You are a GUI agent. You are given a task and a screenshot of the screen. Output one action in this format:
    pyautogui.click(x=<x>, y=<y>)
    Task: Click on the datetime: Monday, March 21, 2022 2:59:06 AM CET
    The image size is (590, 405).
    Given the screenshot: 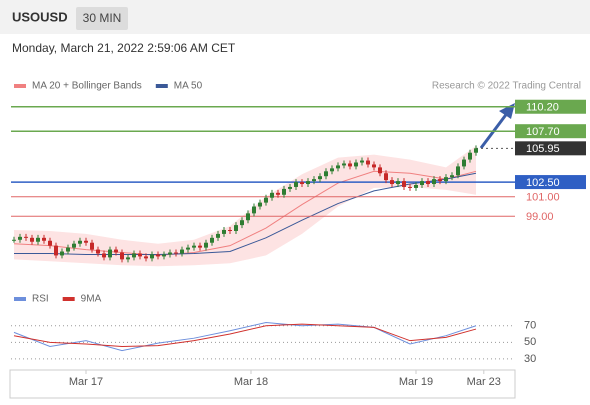 What is the action you would take?
    pyautogui.click(x=124, y=48)
    